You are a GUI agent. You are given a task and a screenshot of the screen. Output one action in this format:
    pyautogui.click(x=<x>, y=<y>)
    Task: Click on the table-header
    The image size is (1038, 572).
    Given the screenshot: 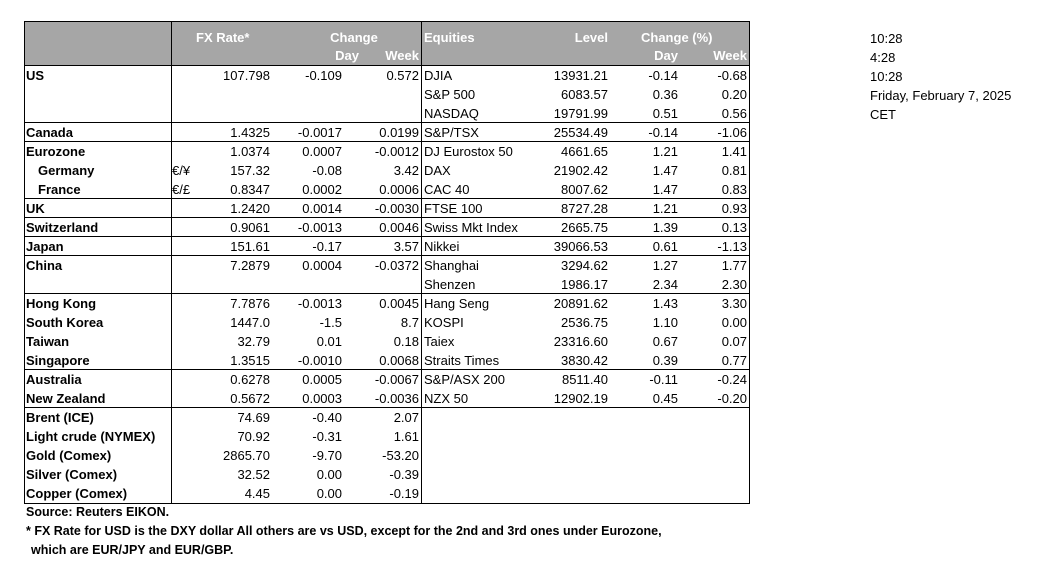 What is the action you would take?
    pyautogui.click(x=387, y=43)
    